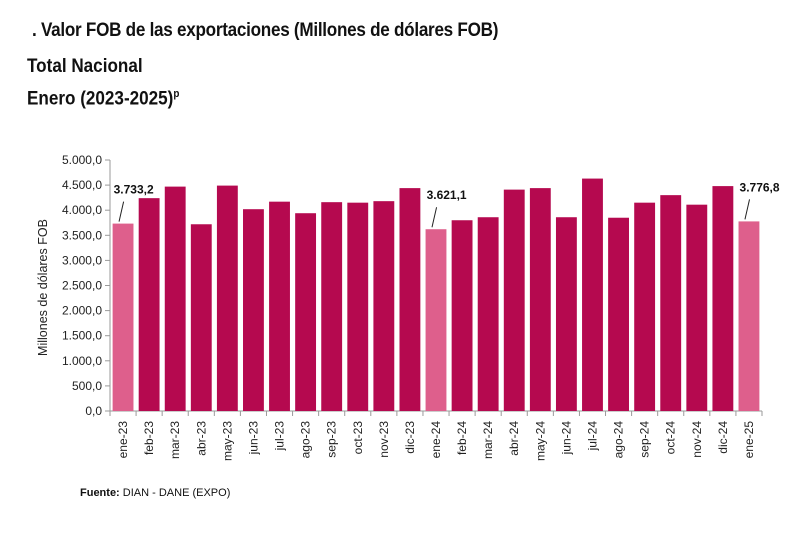 This screenshot has width=800, height=533. Describe the element at coordinates (306, 440) in the screenshot. I see `x-tick-label: ago-23` at that location.